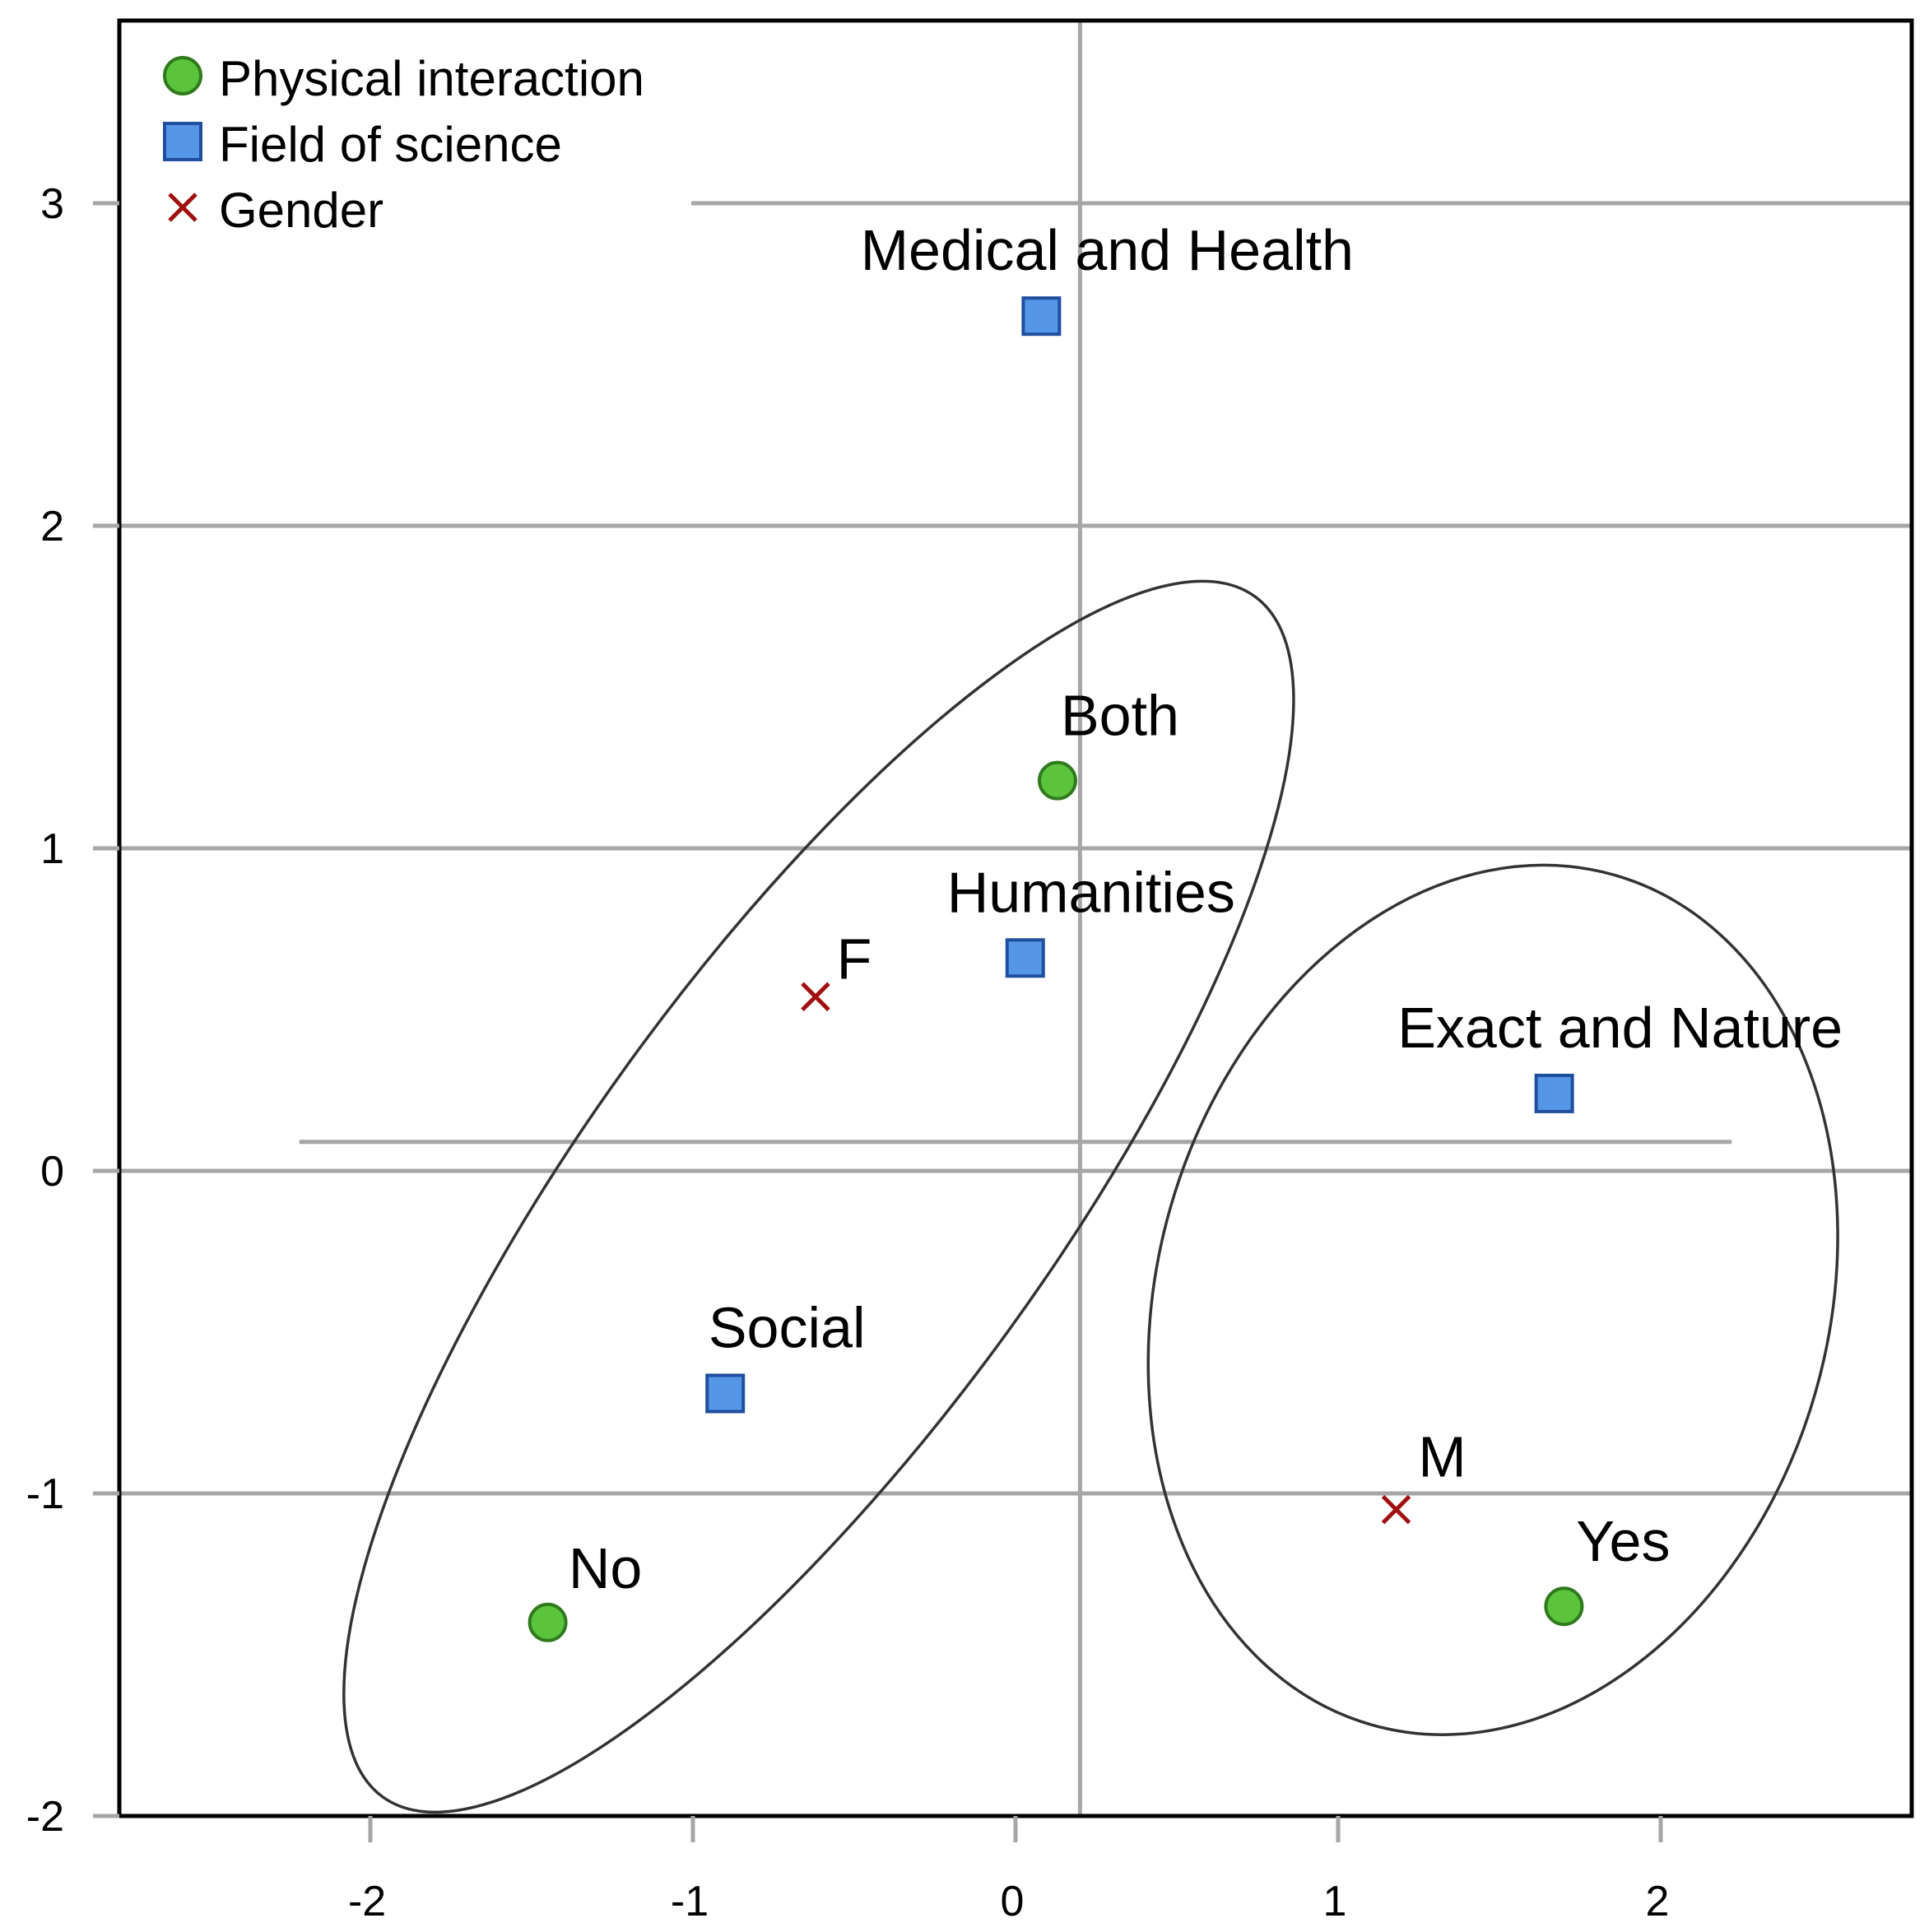  What do you see at coordinates (1091, 892) in the screenshot?
I see `point-humanities-label: Humanities` at bounding box center [1091, 892].